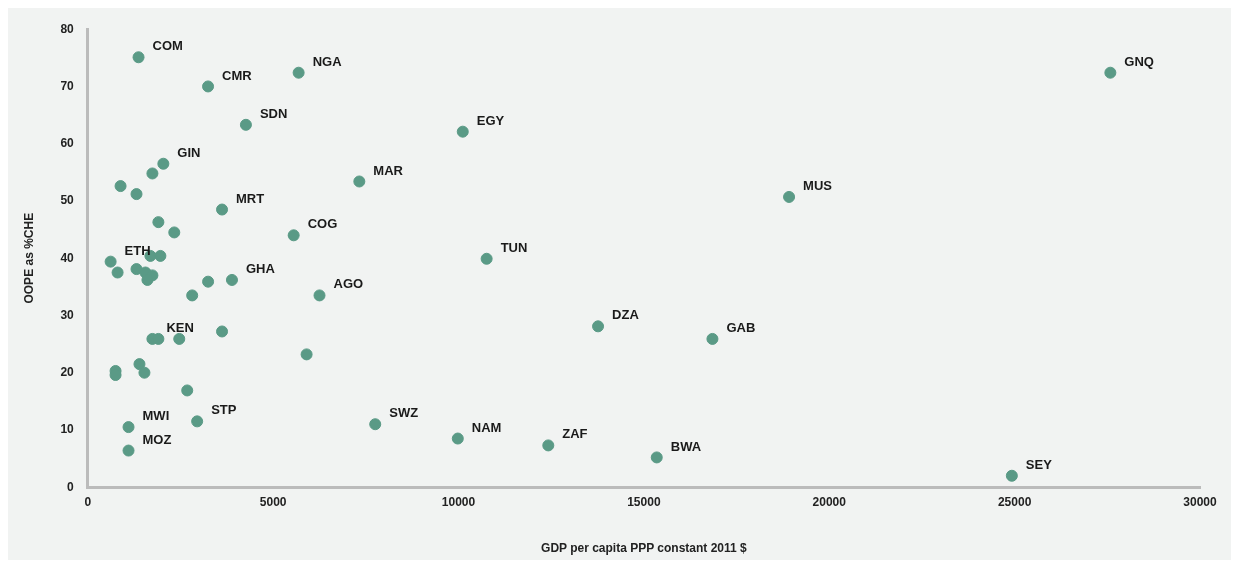 The image size is (1239, 570). Describe the element at coordinates (260, 269) in the screenshot. I see `annotation: GHA` at that location.